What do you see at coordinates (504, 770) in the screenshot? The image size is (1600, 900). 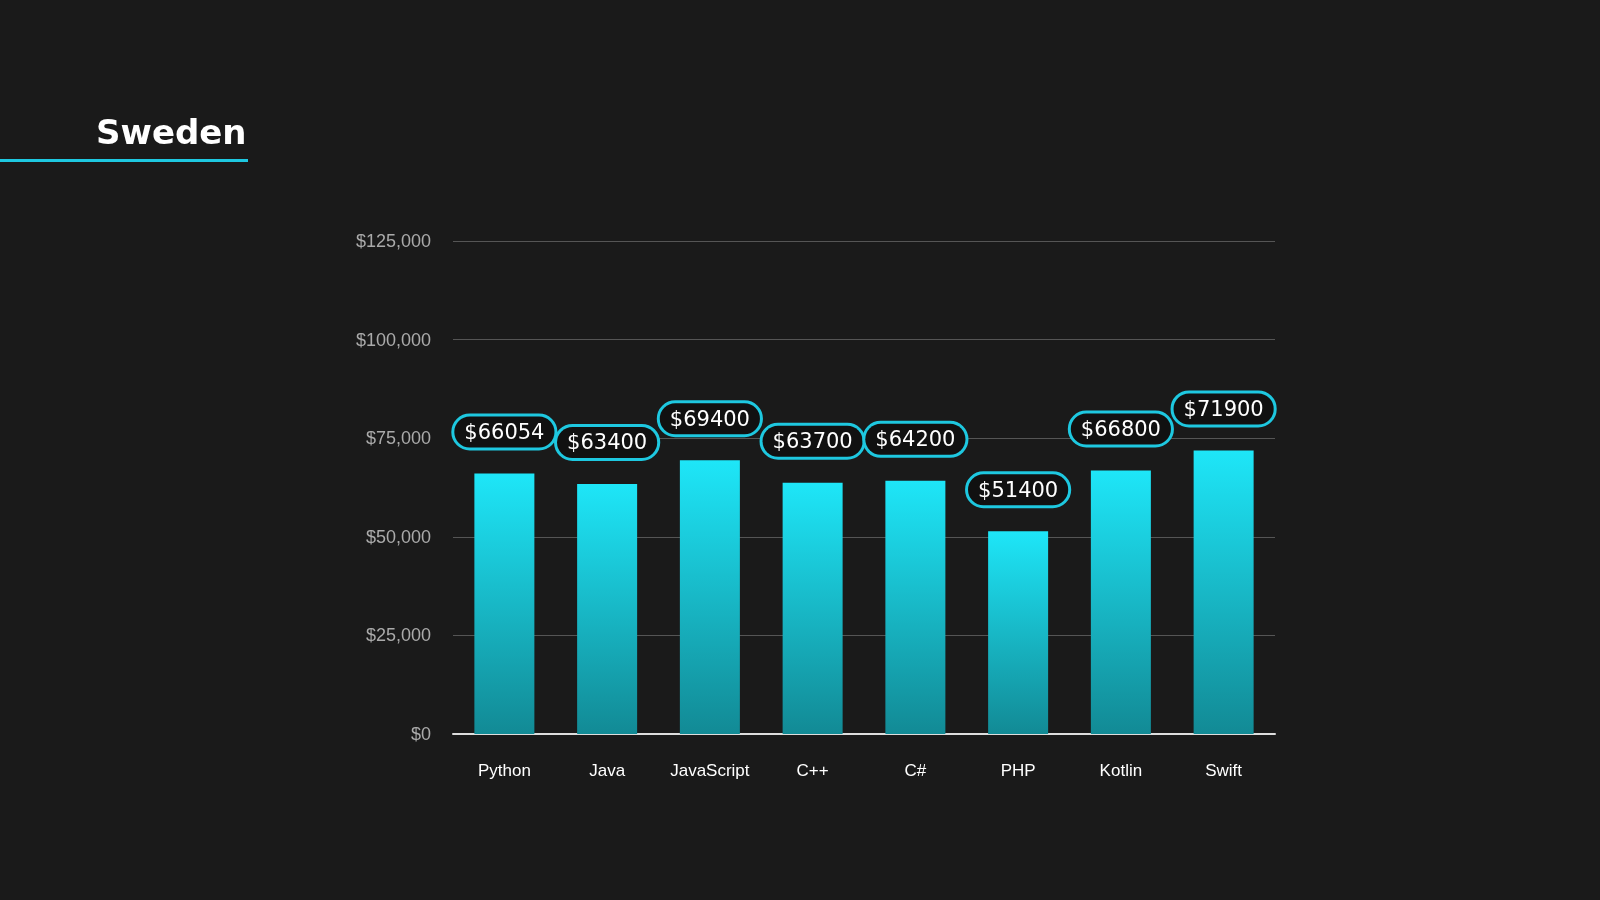 I see `x-tick-label: Python` at bounding box center [504, 770].